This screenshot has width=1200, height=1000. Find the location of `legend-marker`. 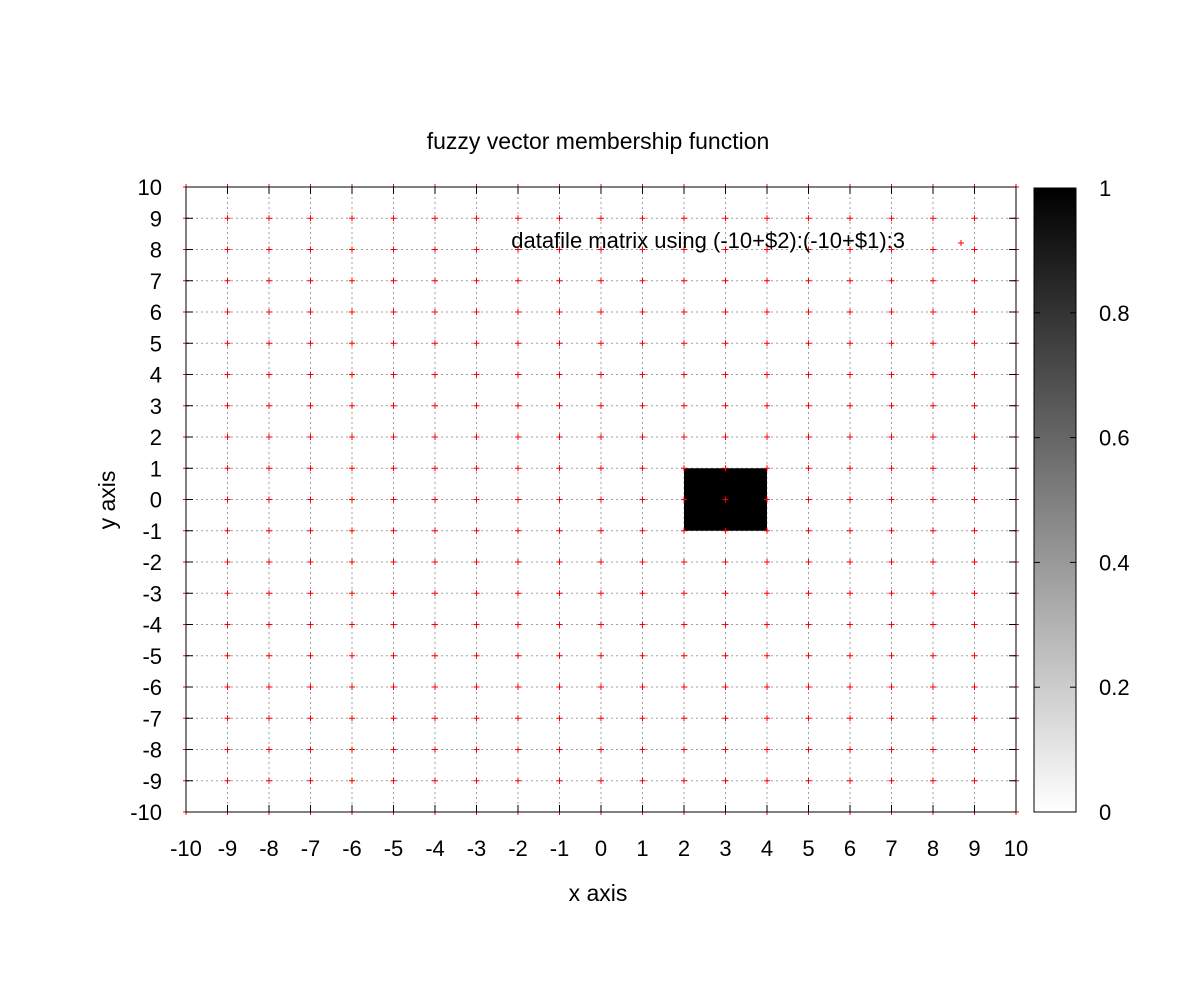

legend-marker is located at coordinates (961, 243).